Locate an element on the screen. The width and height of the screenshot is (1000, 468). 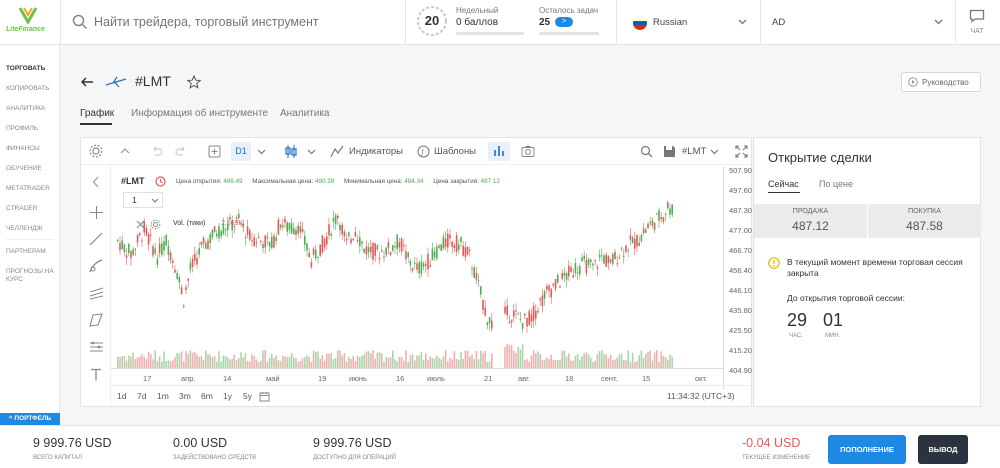
candles-icon is located at coordinates (291, 151).